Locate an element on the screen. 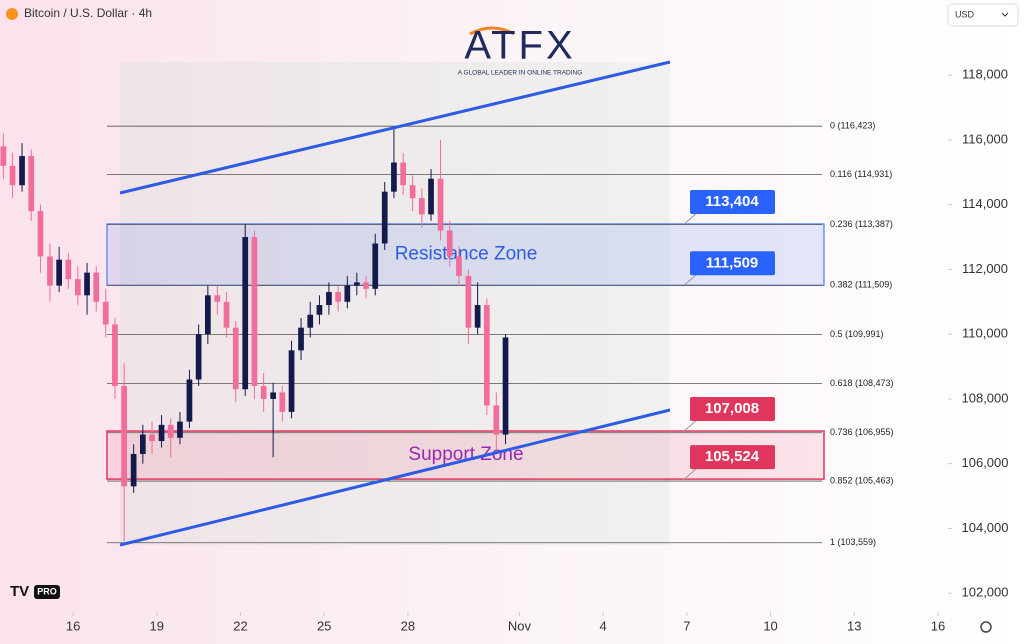 The image size is (1024, 644). x-tick-label: 25 is located at coordinates (324, 625).